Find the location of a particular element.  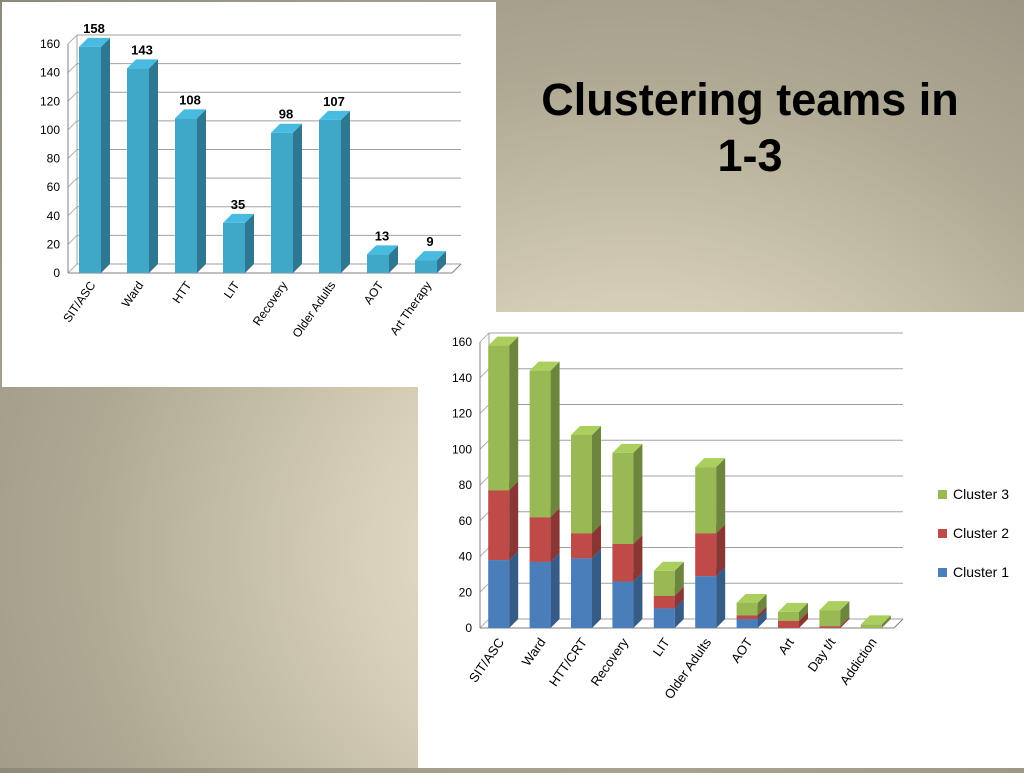

x-category-label: Older Adults is located at coordinates (313, 310).